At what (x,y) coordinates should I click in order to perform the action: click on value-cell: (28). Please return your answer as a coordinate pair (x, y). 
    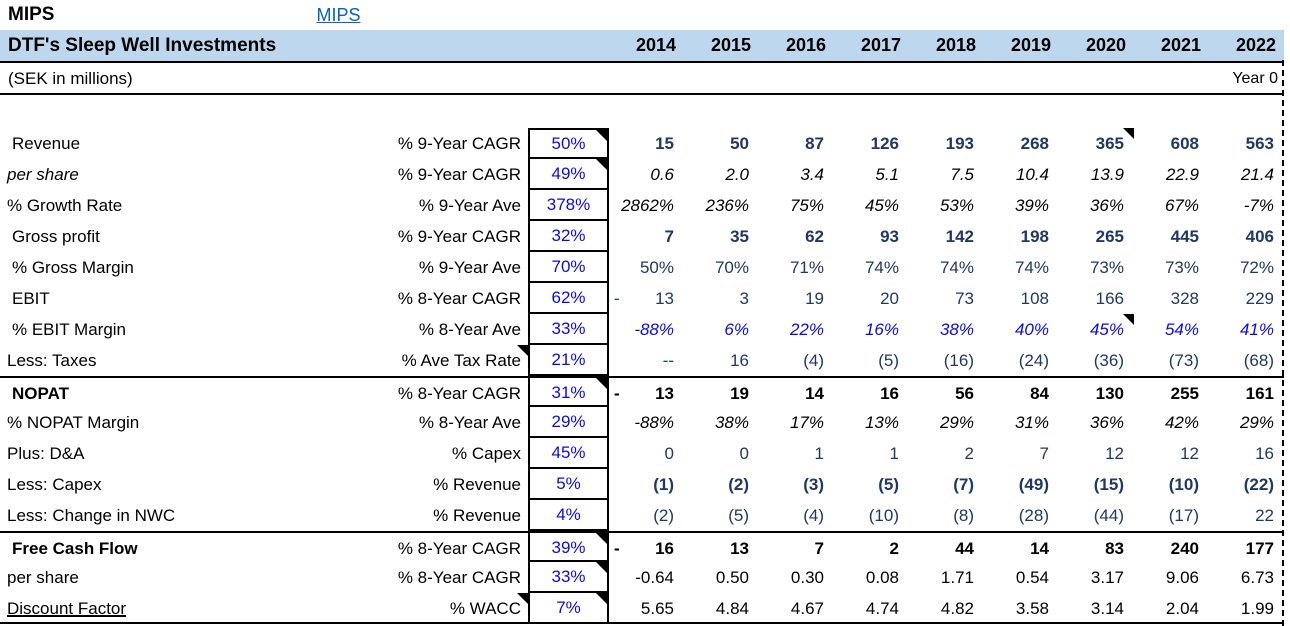
    Looking at the image, I should click on (1033, 515).